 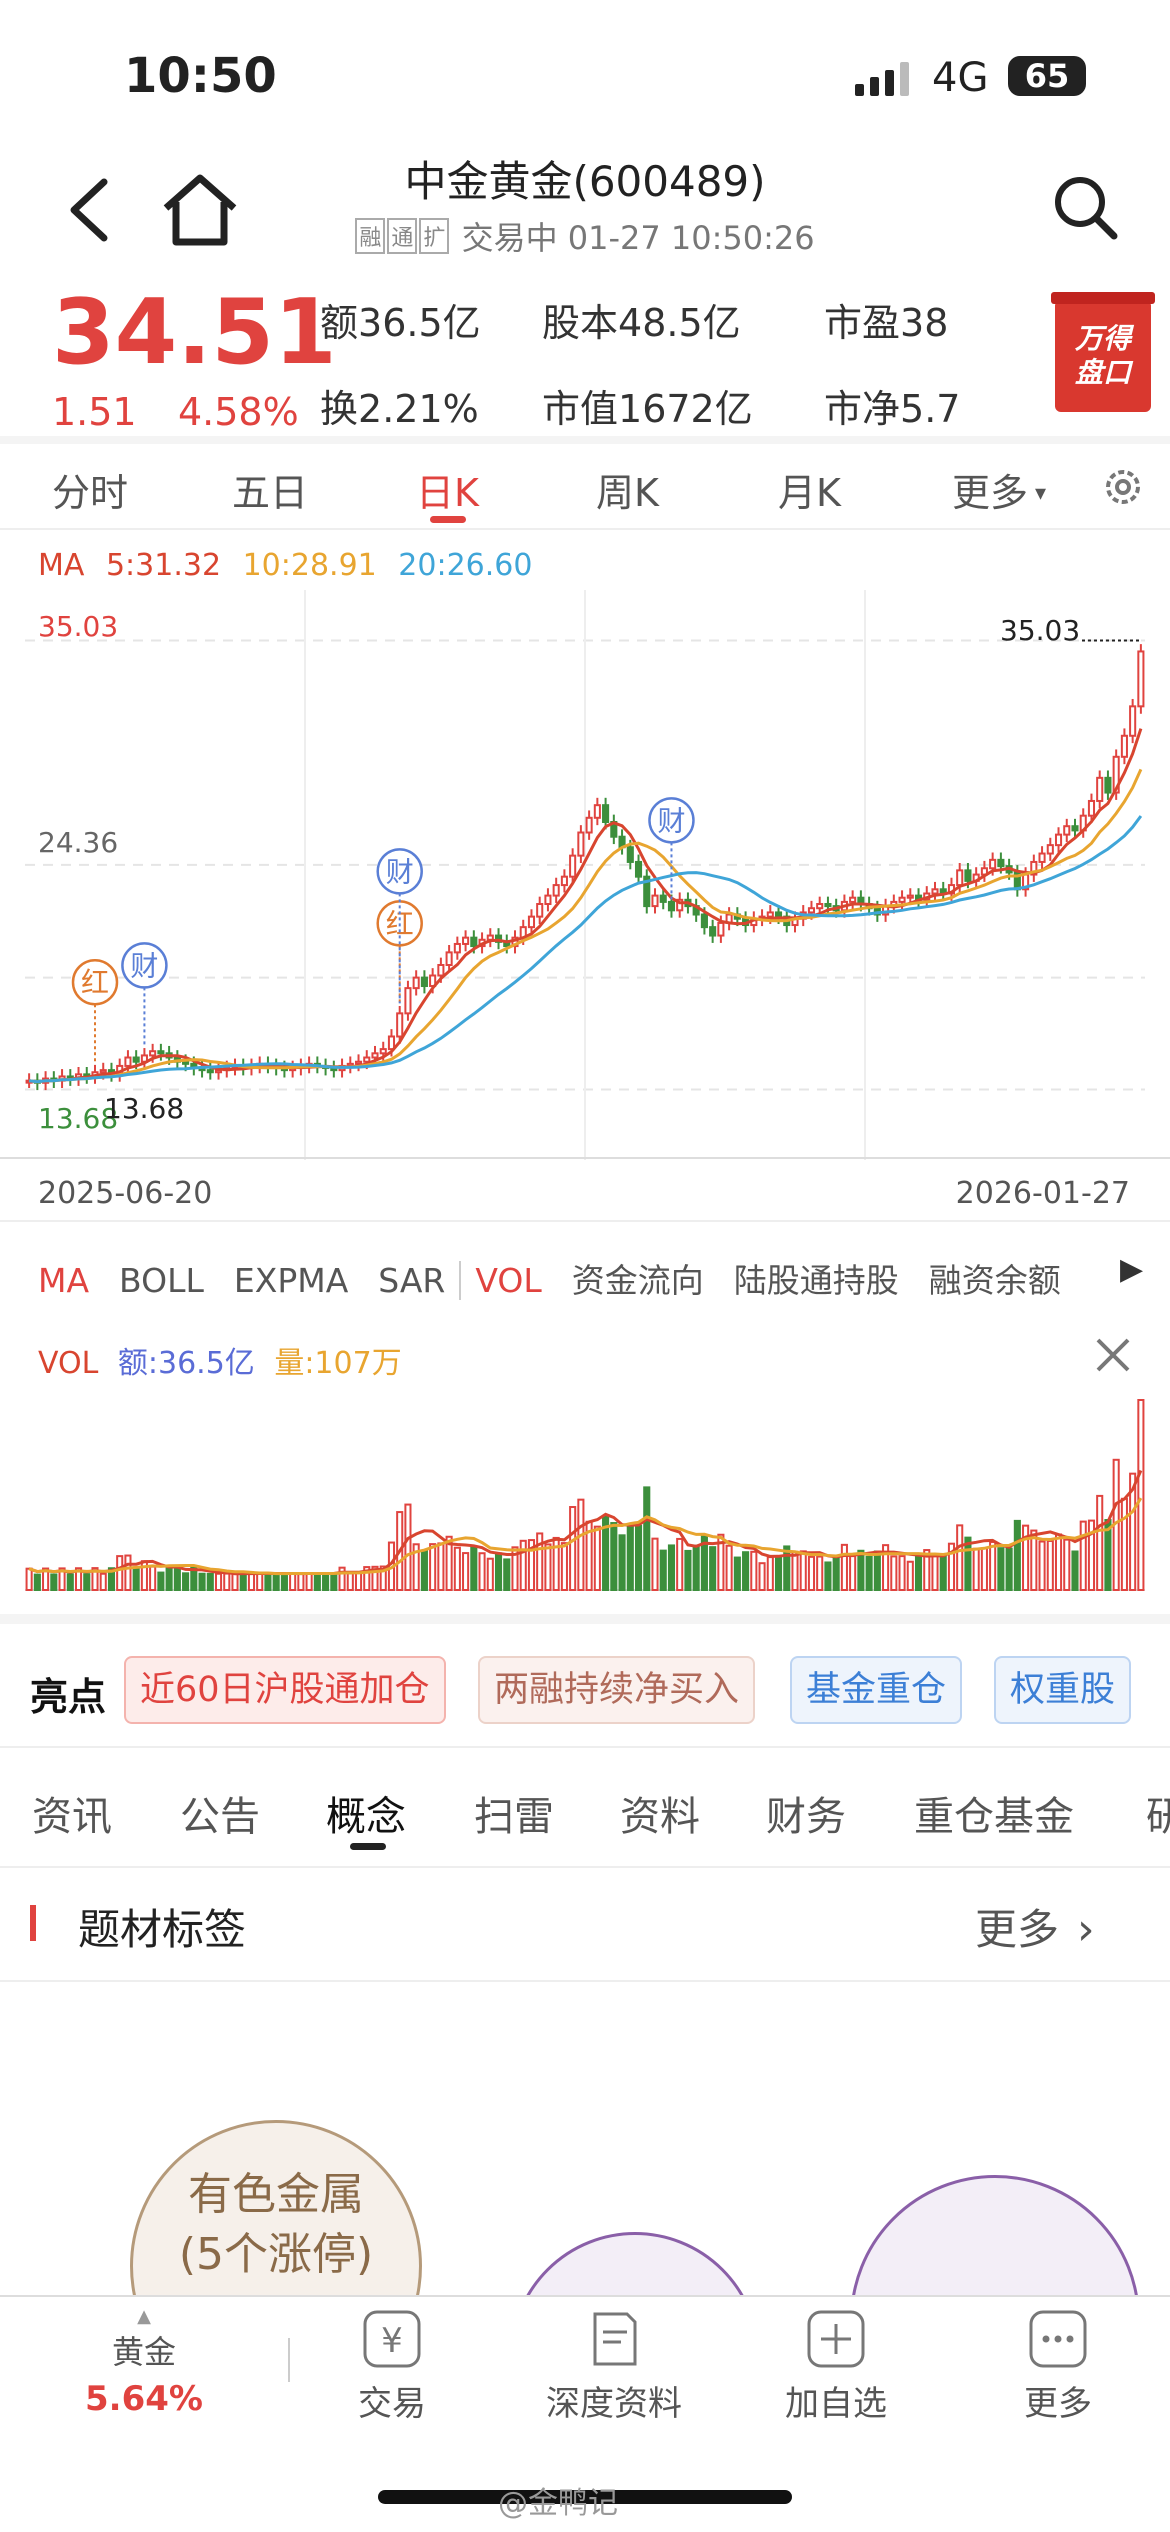 I want to click on highlight-chip: 基金重仓, so click(x=876, y=1690).